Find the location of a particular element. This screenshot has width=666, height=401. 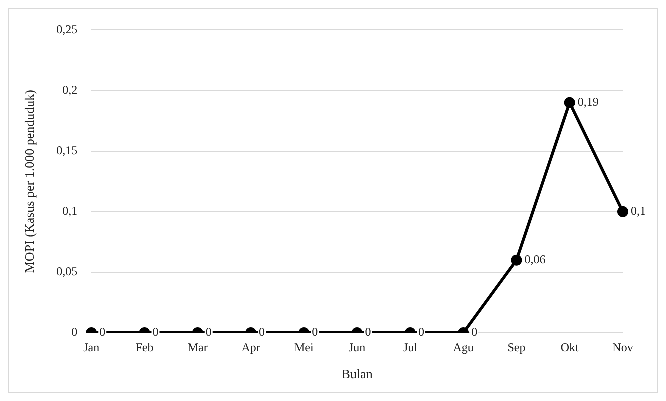

y-tick-label: 0,15 is located at coordinates (67, 150).